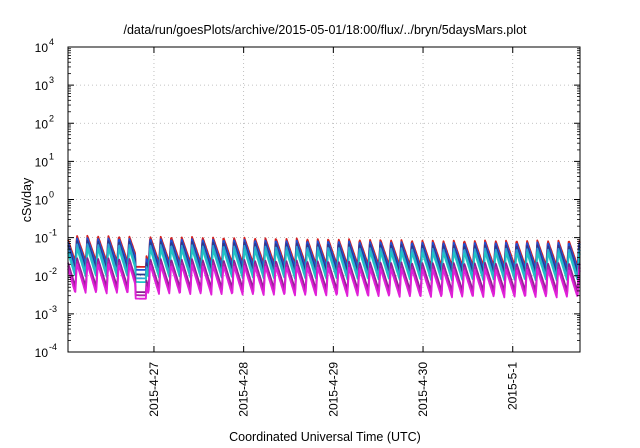 The height and width of the screenshot is (448, 640). What do you see at coordinates (513, 386) in the screenshot?
I see `x-tick-label: 2015-5-1` at bounding box center [513, 386].